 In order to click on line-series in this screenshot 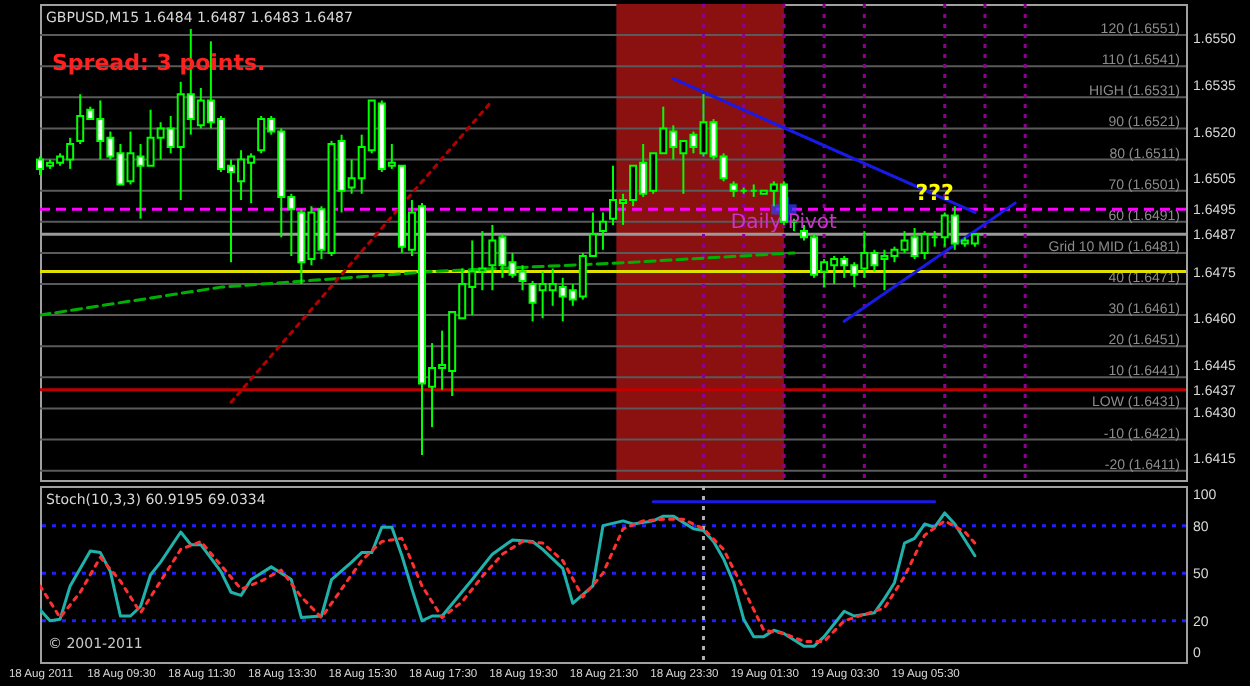, I will do `click(418, 284)`.